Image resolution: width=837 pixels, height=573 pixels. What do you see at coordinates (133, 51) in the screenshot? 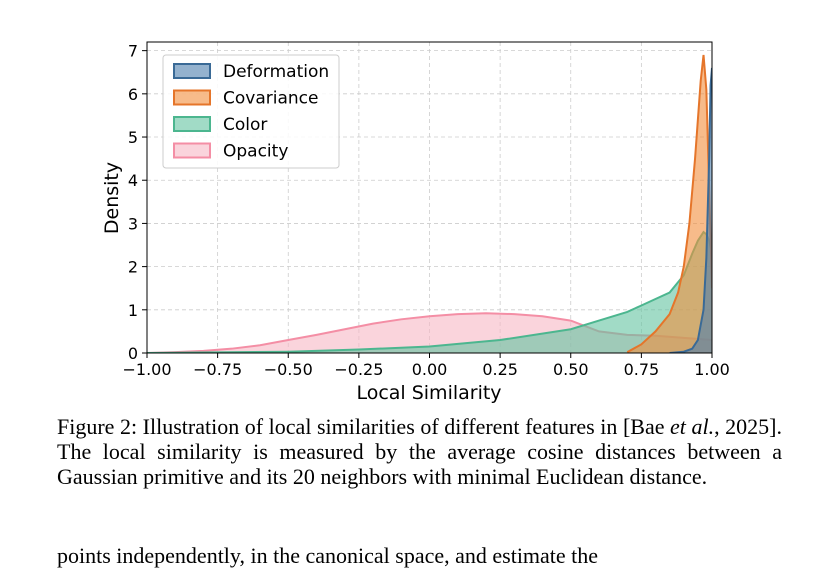
I see `y-tick-label: 7` at bounding box center [133, 51].